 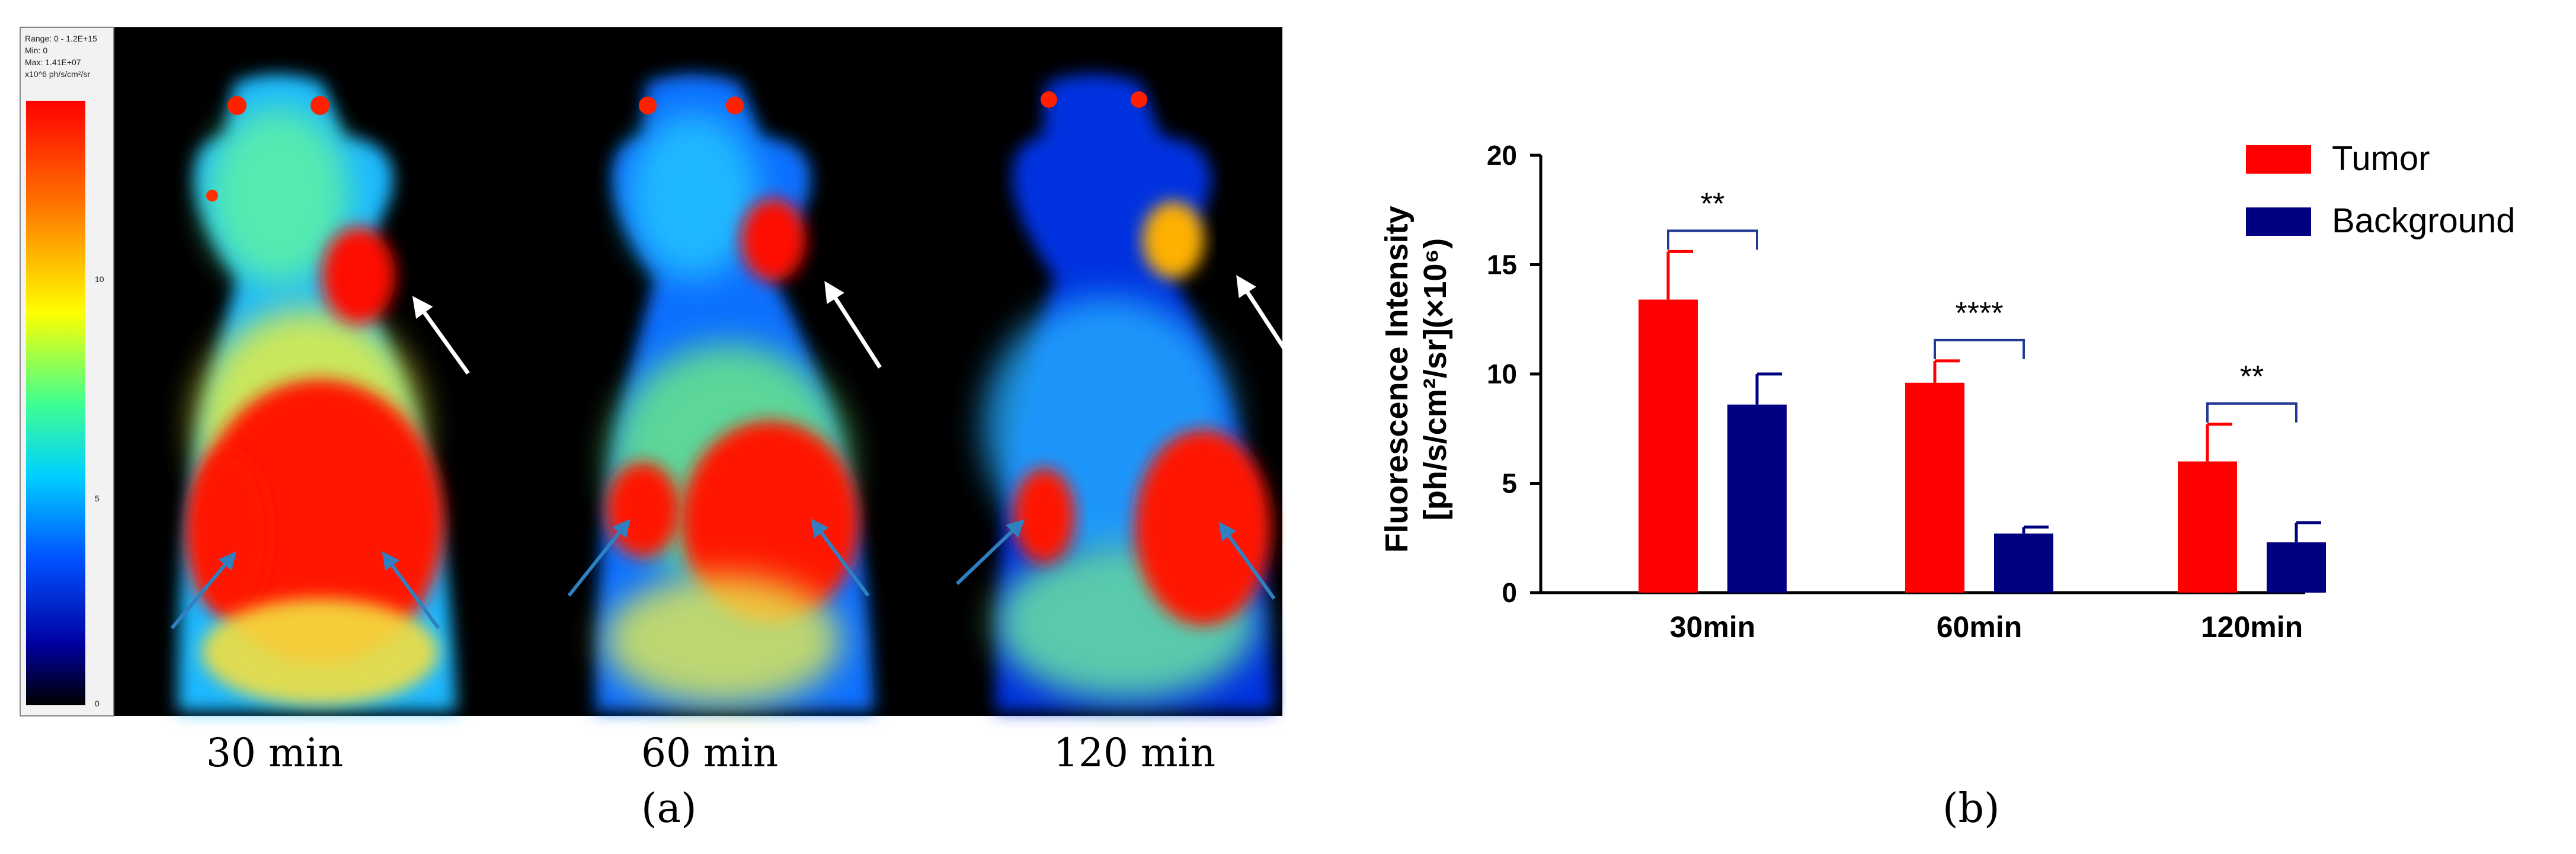 I want to click on legend-swatch-background, so click(x=2278, y=221).